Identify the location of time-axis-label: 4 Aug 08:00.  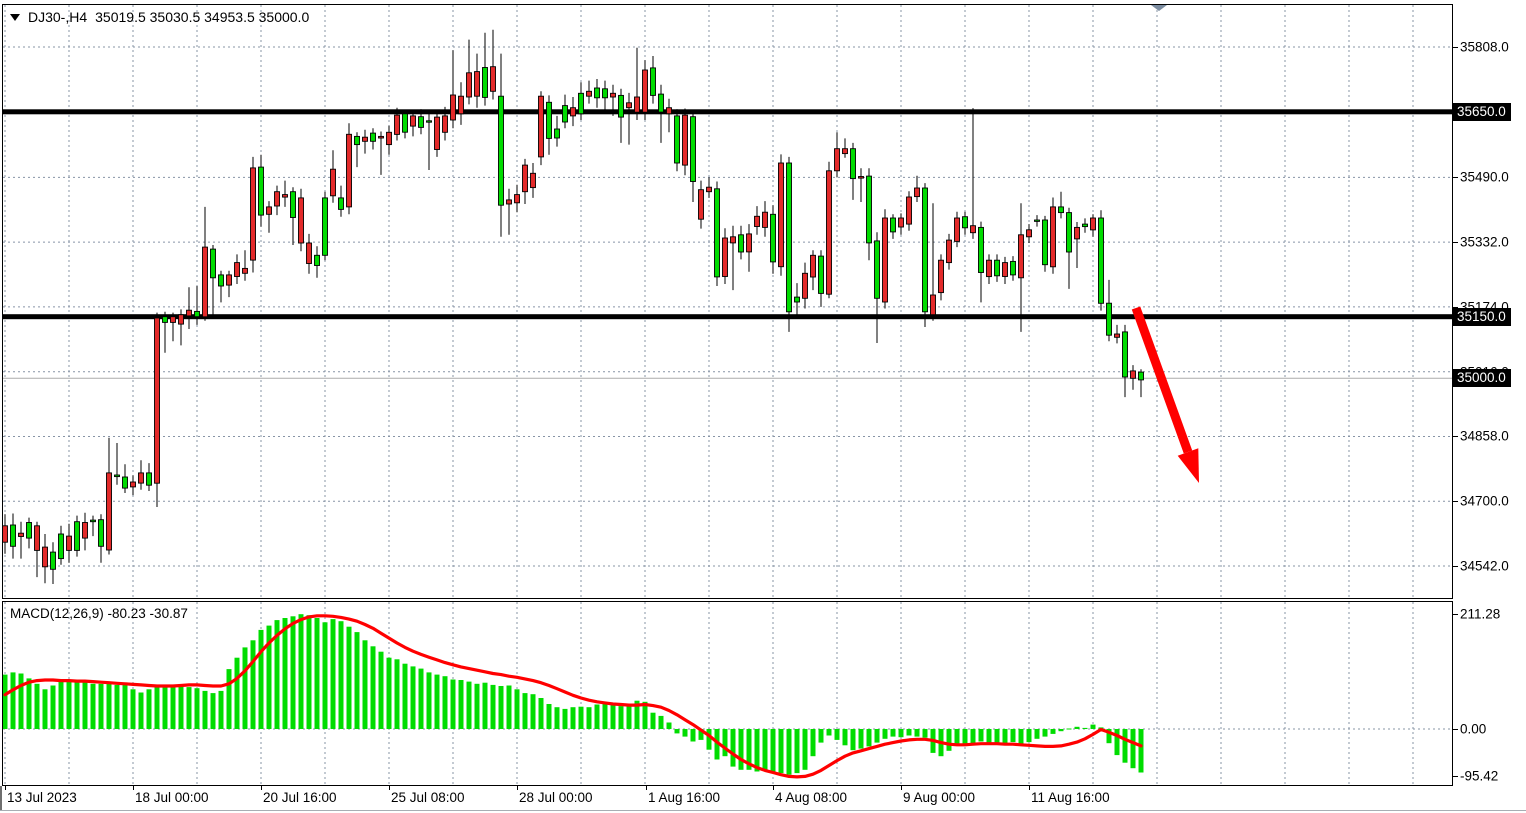
(811, 797).